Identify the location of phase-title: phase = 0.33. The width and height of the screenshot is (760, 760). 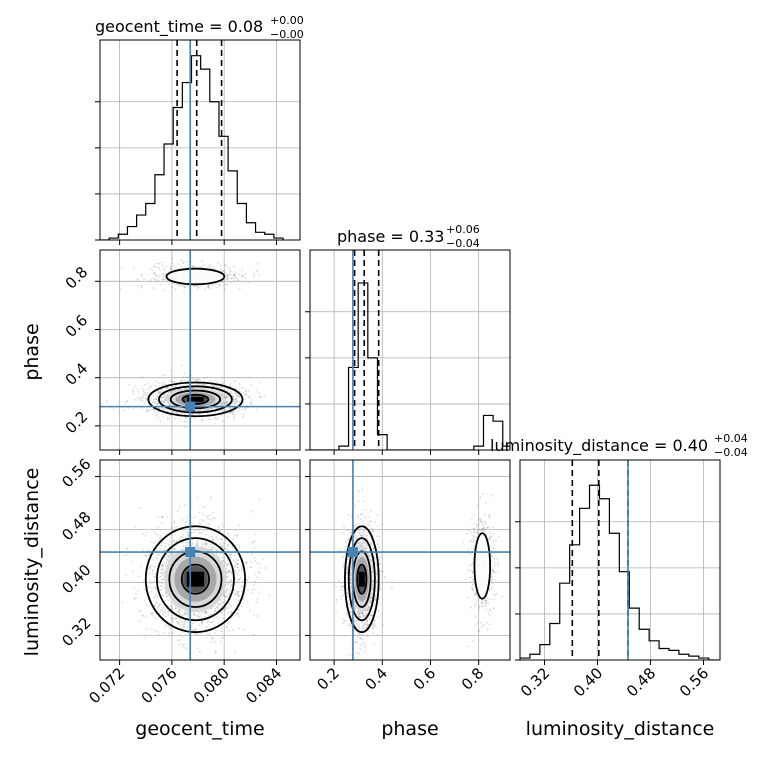
(390, 236).